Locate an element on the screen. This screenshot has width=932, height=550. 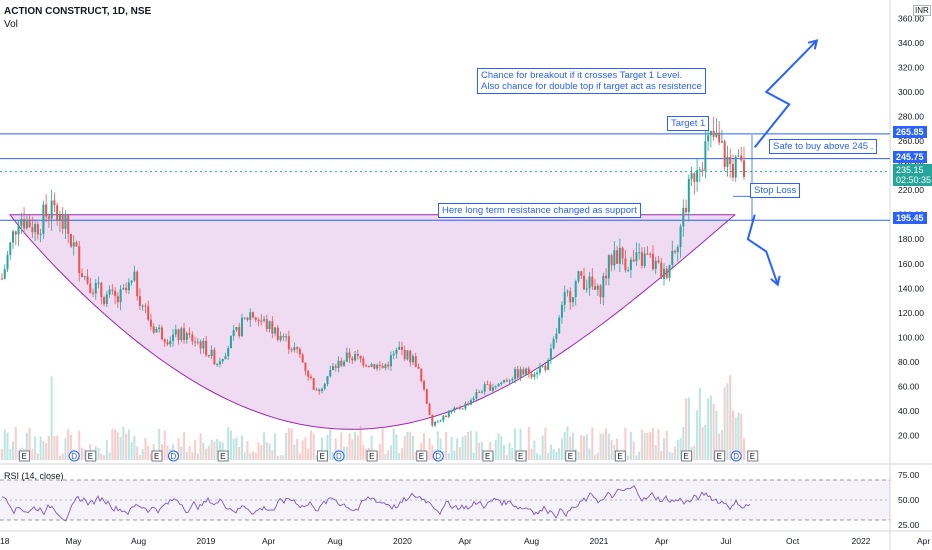
rsi-line is located at coordinates (376, 503).